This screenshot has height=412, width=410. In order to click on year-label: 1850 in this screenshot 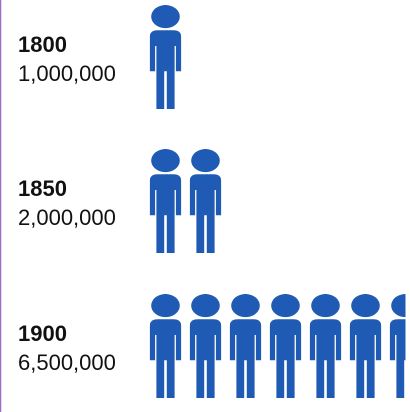, I will do `click(42, 188)`.